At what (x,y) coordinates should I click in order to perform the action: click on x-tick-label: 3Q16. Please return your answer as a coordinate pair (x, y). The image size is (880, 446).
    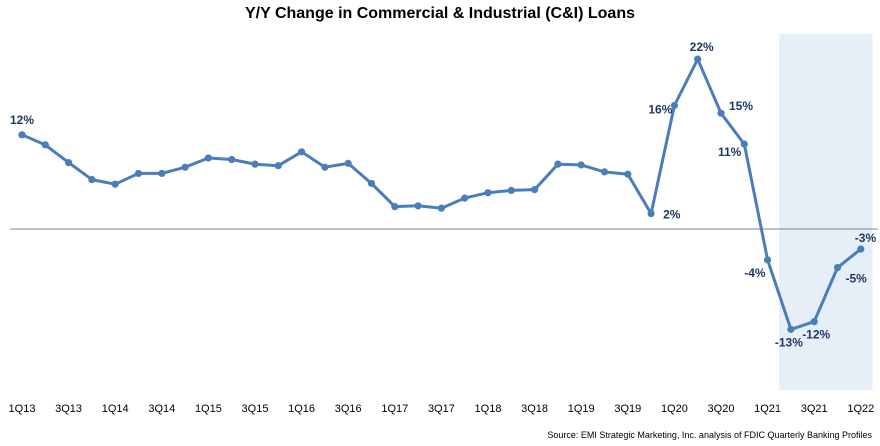
    Looking at the image, I should click on (348, 409).